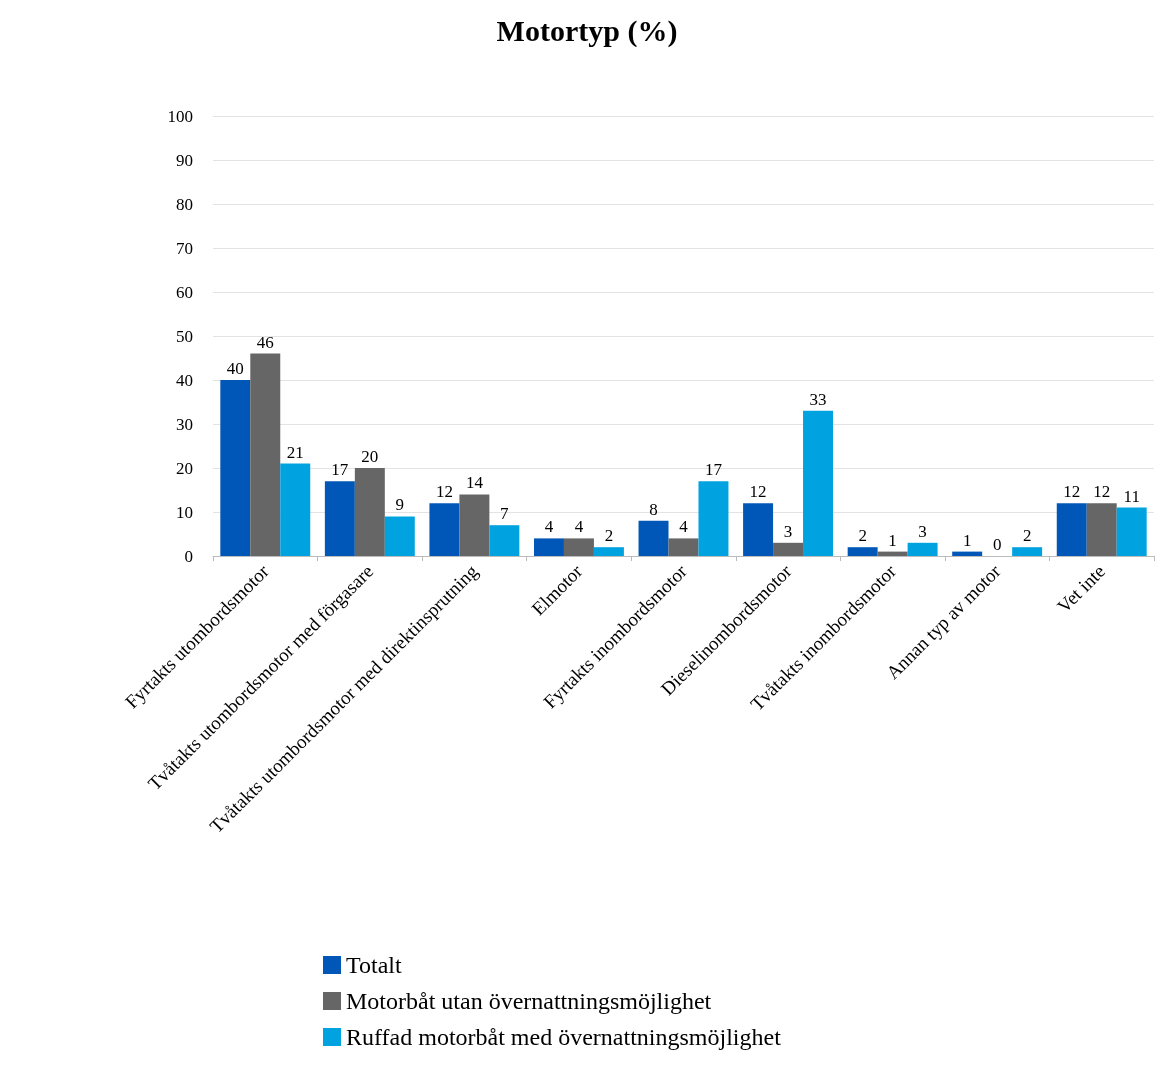 Image resolution: width=1174 pixels, height=1087 pixels. What do you see at coordinates (184, 468) in the screenshot?
I see `y-tick-label: 20` at bounding box center [184, 468].